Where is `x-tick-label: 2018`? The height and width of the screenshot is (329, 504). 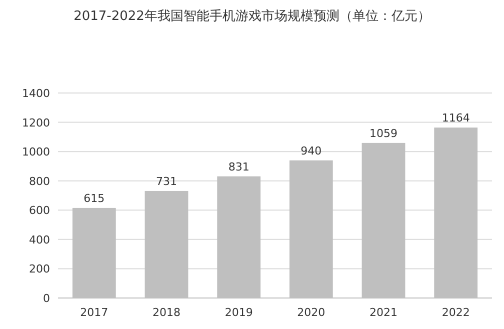 x-tick-label: 2018 is located at coordinates (166, 312).